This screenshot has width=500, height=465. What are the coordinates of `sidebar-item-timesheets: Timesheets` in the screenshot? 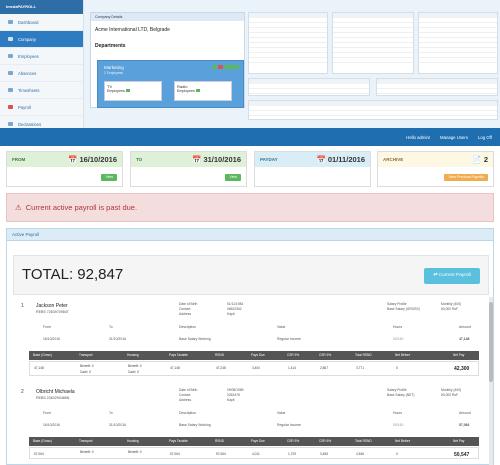 It's located at (41, 90).